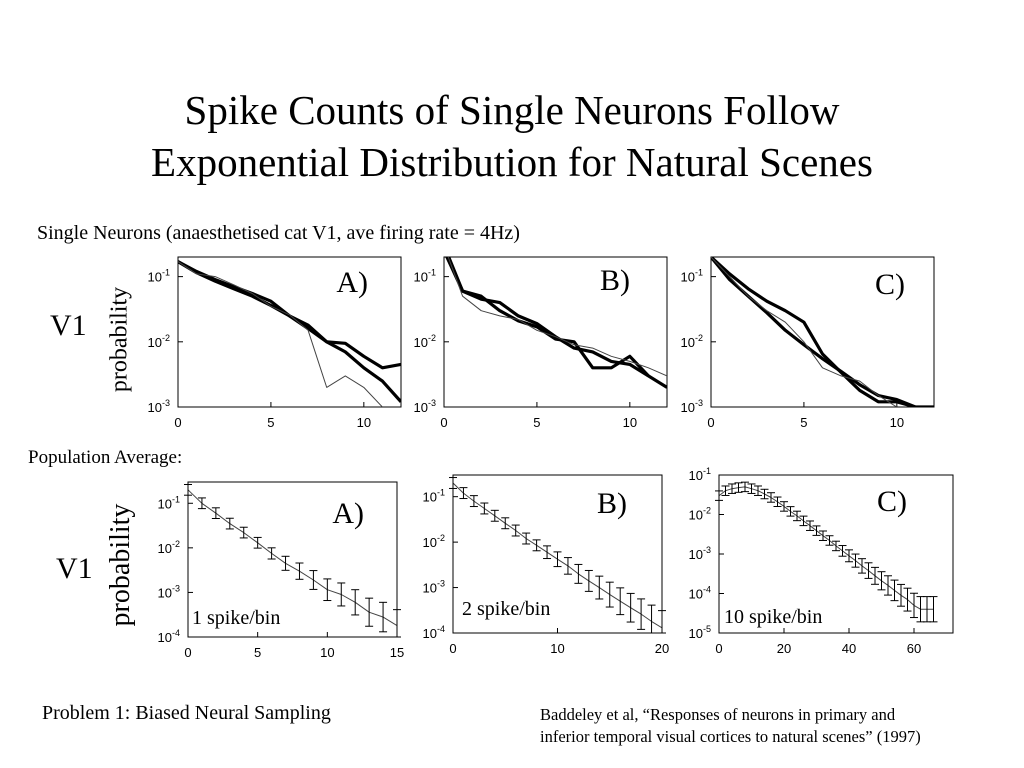 The height and width of the screenshot is (768, 1024). What do you see at coordinates (773, 617) in the screenshot?
I see `panel-6-annotation: 10 spike/bin` at bounding box center [773, 617].